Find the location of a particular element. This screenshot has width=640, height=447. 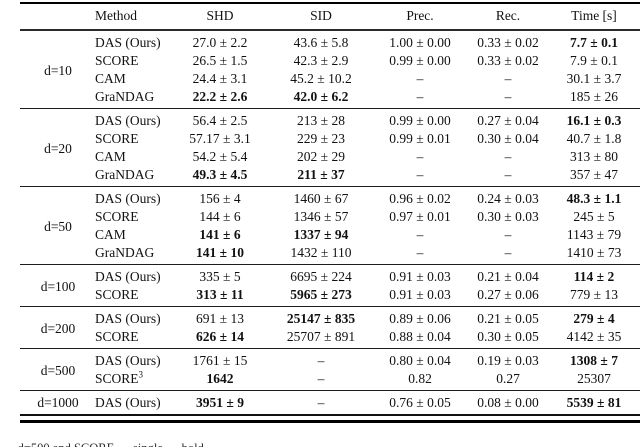

column-header-shd: SHD is located at coordinates (220, 17).